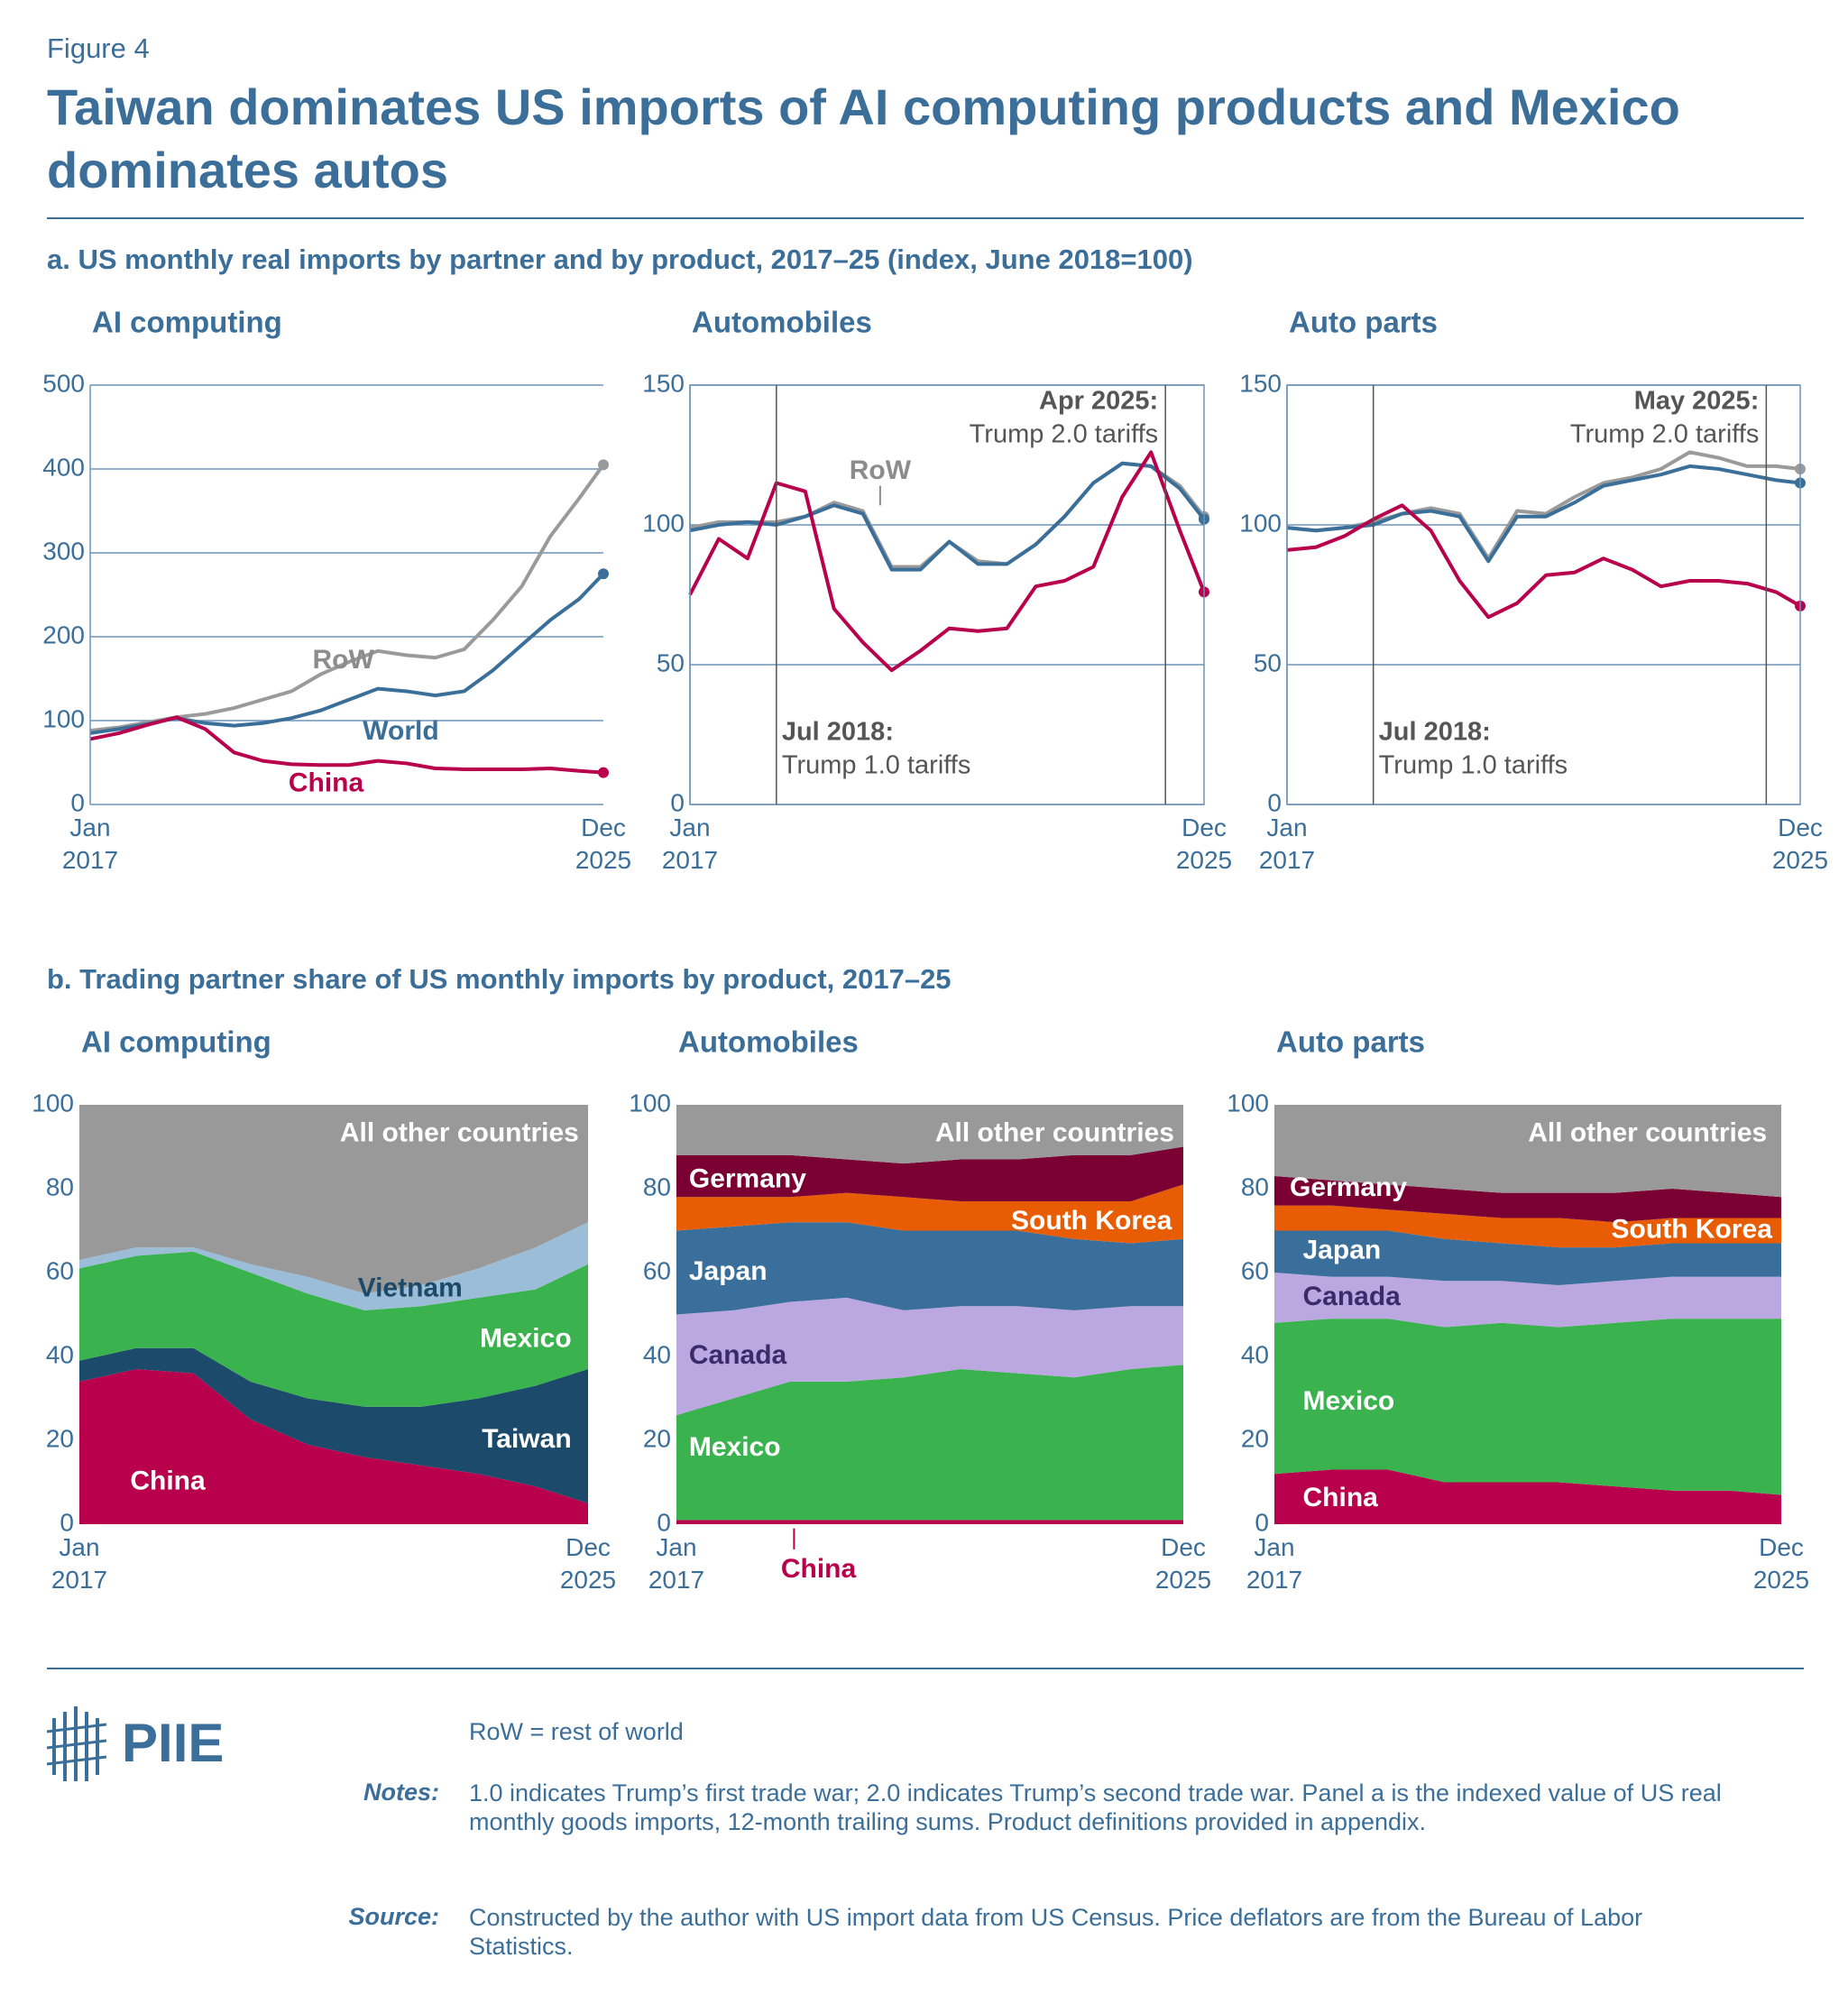 The width and height of the screenshot is (1848, 2004). I want to click on y-tick-label: 500, so click(64, 383).